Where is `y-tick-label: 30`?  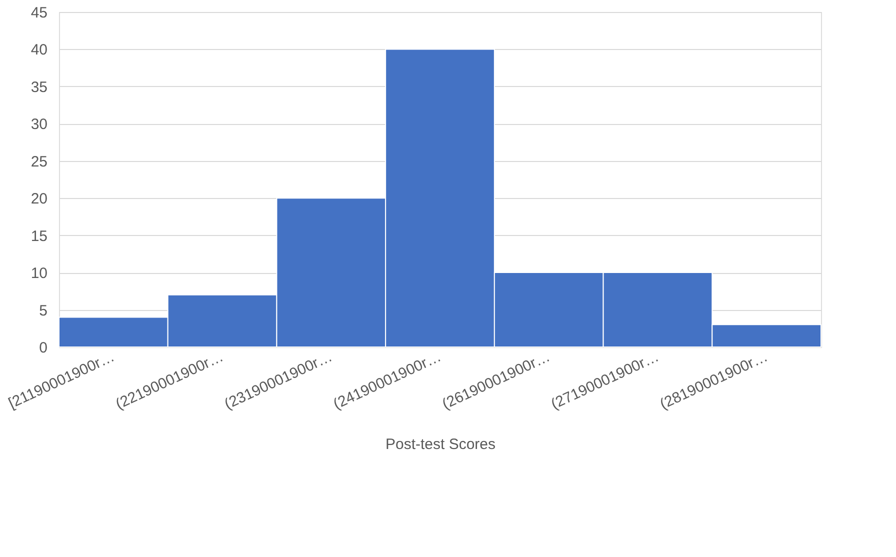 y-tick-label: 30 is located at coordinates (39, 125).